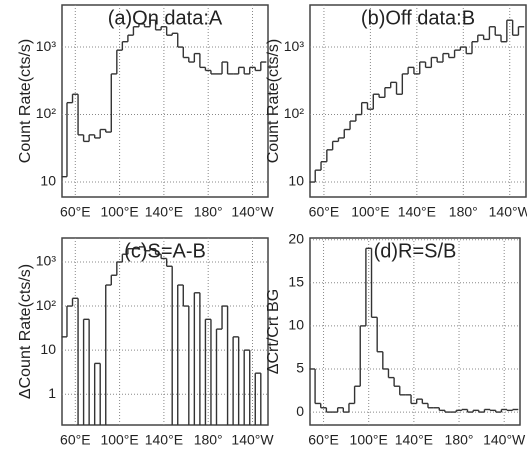 The height and width of the screenshot is (451, 527). What do you see at coordinates (300, 368) in the screenshot?
I see `y-tick-label: 5` at bounding box center [300, 368].